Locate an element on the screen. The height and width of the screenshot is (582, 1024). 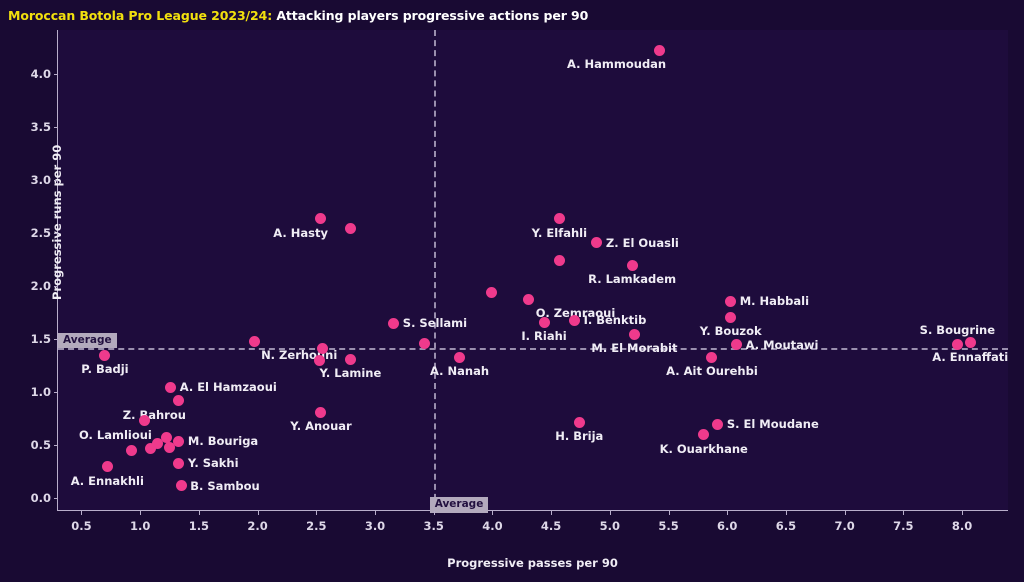
data-point-label: Y. Lamine is located at coordinates (350, 373).